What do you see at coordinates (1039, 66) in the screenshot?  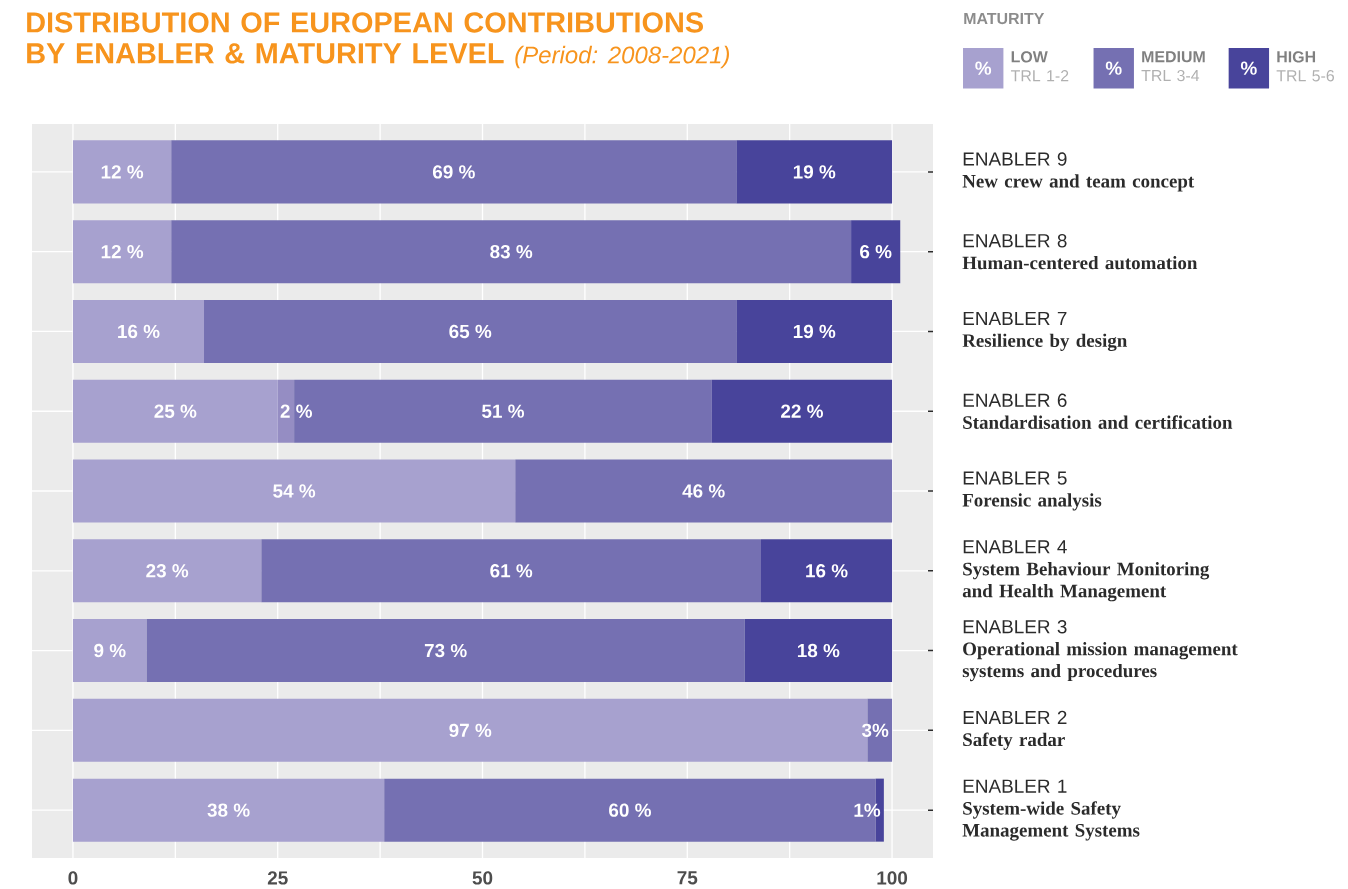 I see `text: LOW TRL 1-2` at bounding box center [1039, 66].